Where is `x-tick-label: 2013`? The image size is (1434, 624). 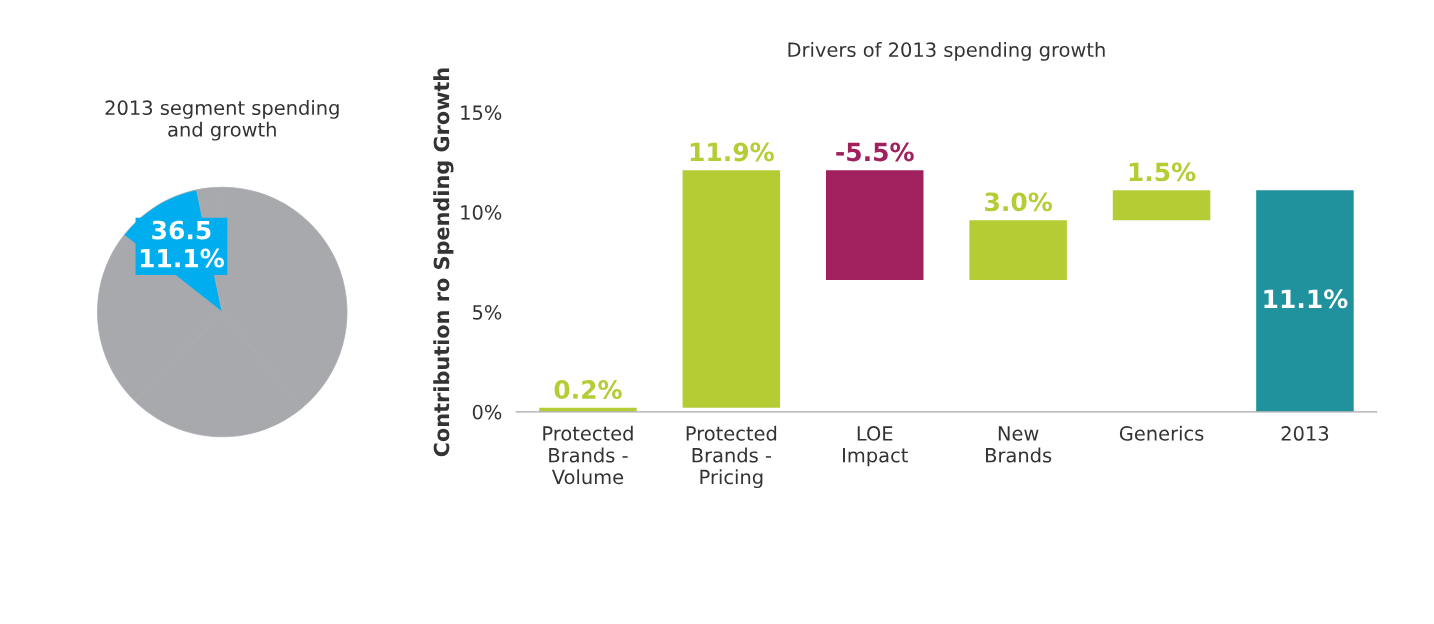 x-tick-label: 2013 is located at coordinates (1305, 433).